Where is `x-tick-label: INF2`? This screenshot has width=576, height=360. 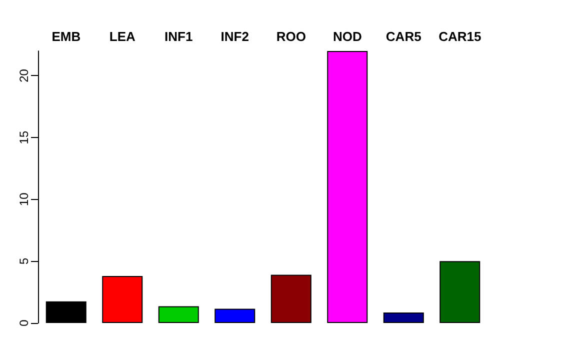 x-tick-label: INF2 is located at coordinates (234, 36).